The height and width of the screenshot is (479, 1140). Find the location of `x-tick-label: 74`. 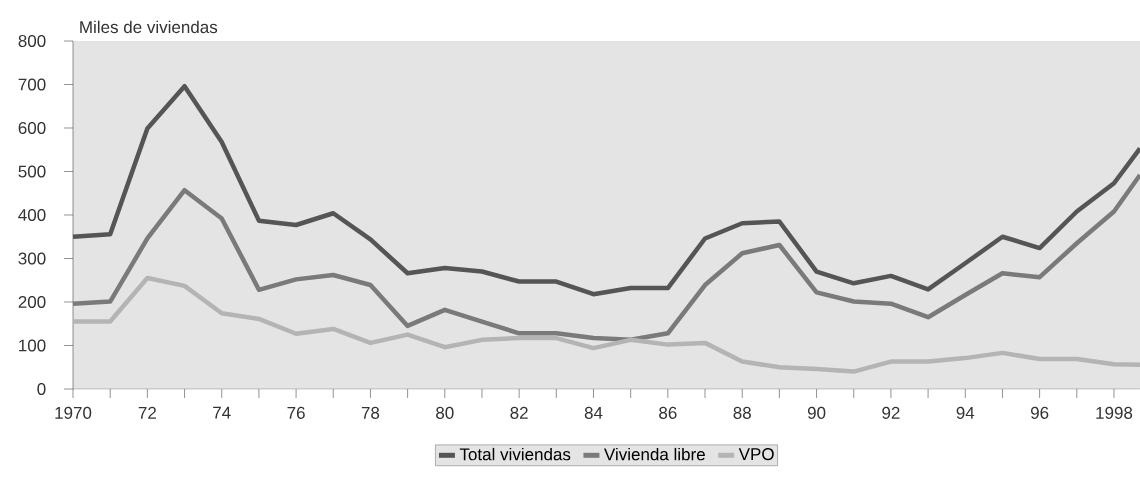

x-tick-label: 74 is located at coordinates (222, 412).